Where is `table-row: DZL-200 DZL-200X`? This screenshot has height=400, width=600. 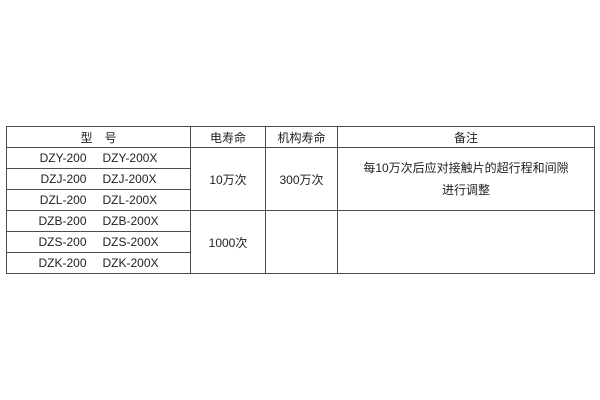
table-row: DZL-200 DZL-200X is located at coordinates (300, 200).